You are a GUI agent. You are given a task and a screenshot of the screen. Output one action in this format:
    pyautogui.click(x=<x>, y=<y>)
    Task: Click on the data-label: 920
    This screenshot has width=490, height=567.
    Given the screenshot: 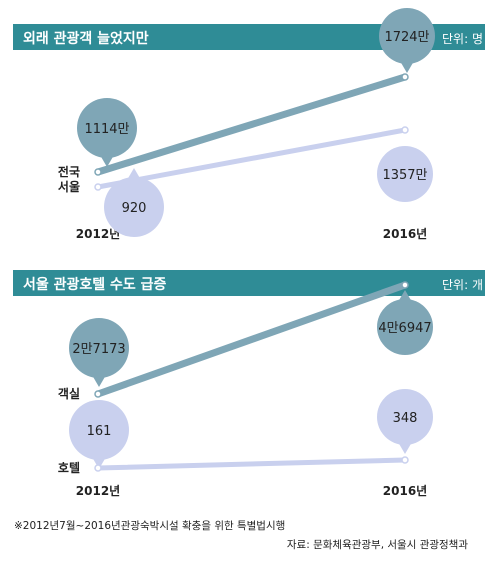 What is the action you would take?
    pyautogui.click(x=134, y=208)
    